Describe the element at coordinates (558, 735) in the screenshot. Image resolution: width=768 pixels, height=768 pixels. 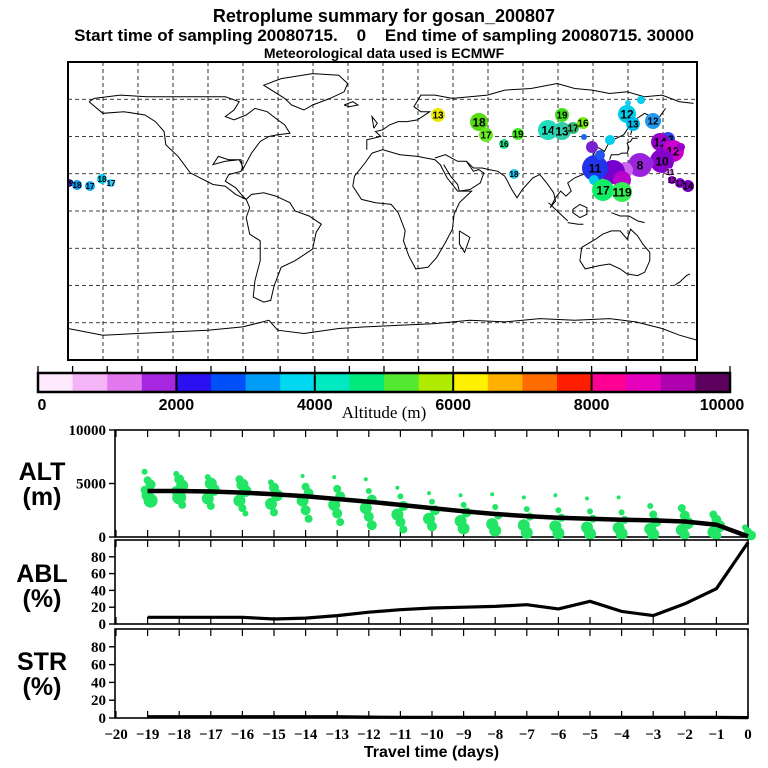
I see `x-tick-label: −6` at that location.